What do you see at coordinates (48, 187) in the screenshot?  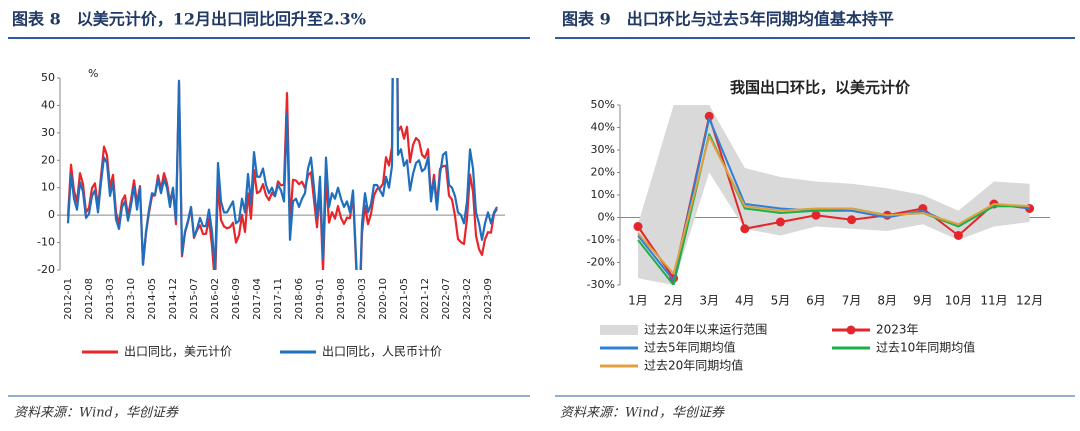 I see `y-tick-label: 10` at bounding box center [48, 187].